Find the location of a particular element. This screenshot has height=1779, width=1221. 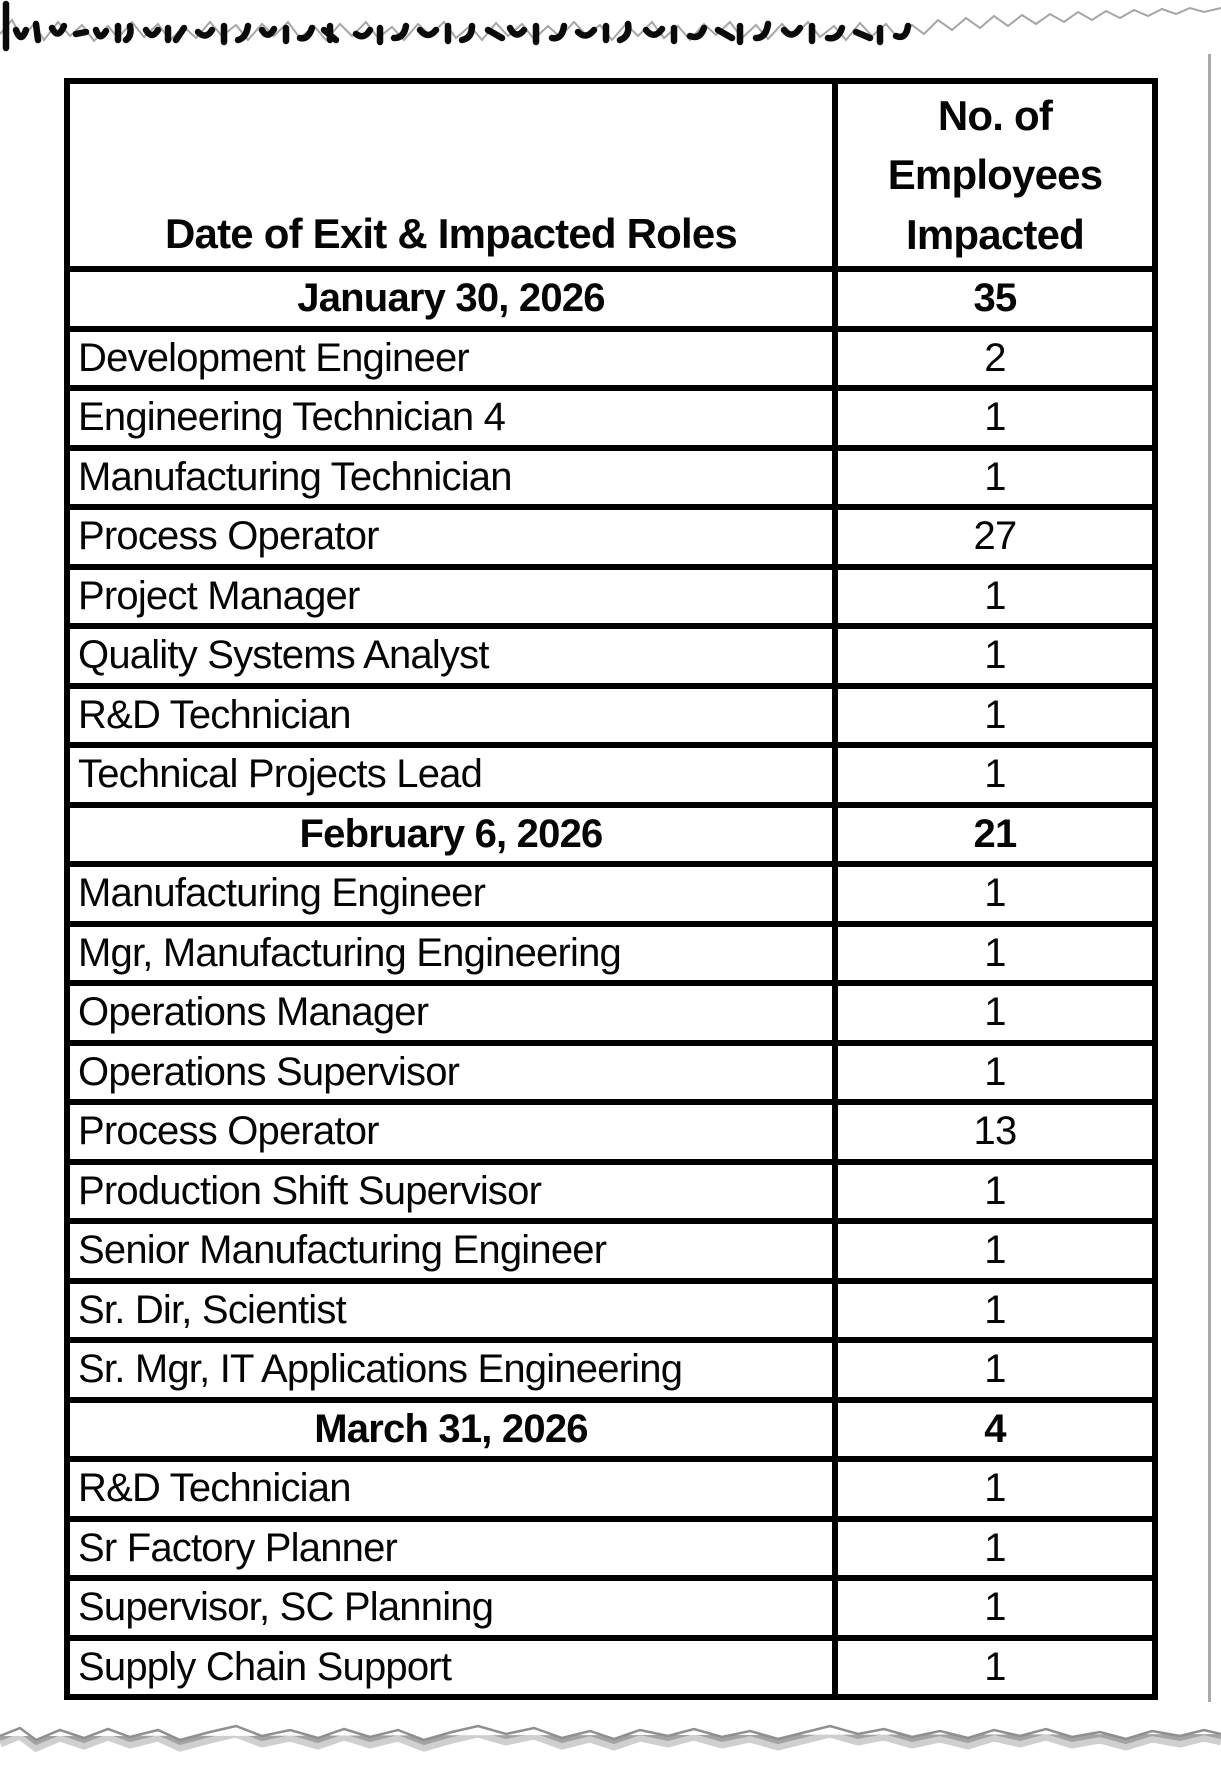

role-label: Sr. Mgr, IT Applications Engineering is located at coordinates (380, 1369).